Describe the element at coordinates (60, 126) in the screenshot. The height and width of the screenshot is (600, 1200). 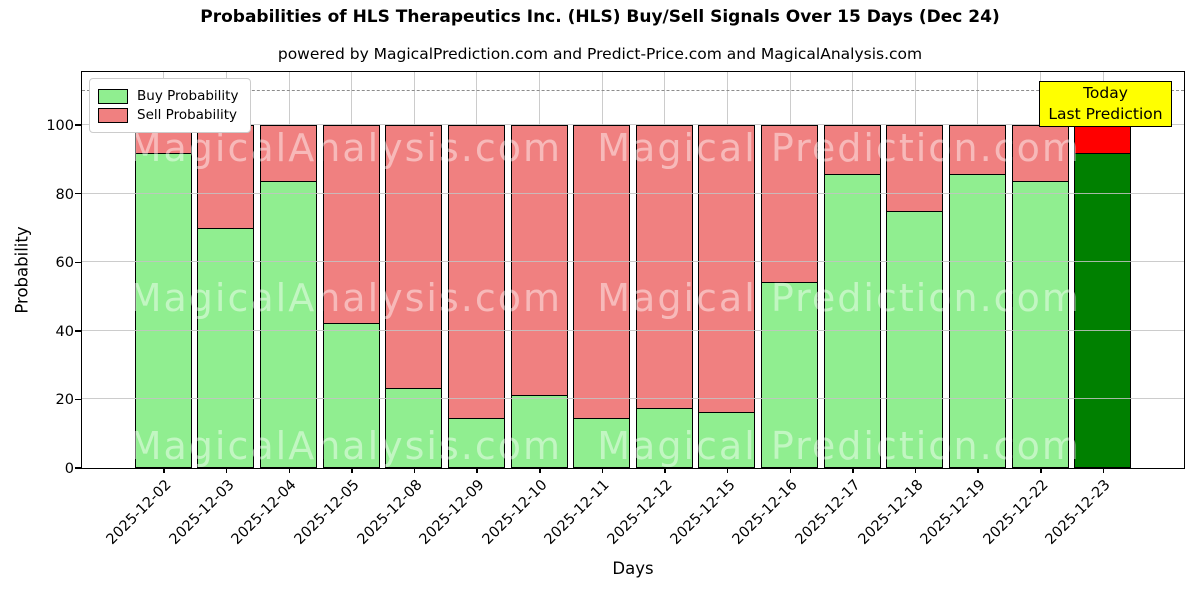
I see `y-tick-label: 100` at that location.